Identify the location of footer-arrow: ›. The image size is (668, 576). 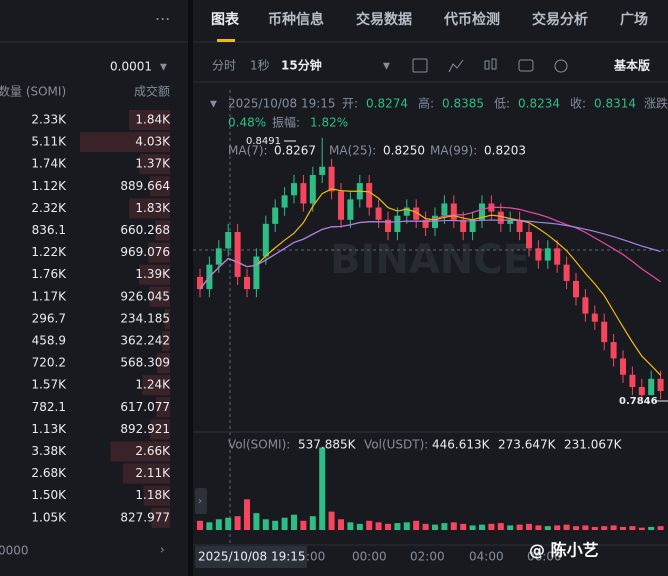
(162, 550).